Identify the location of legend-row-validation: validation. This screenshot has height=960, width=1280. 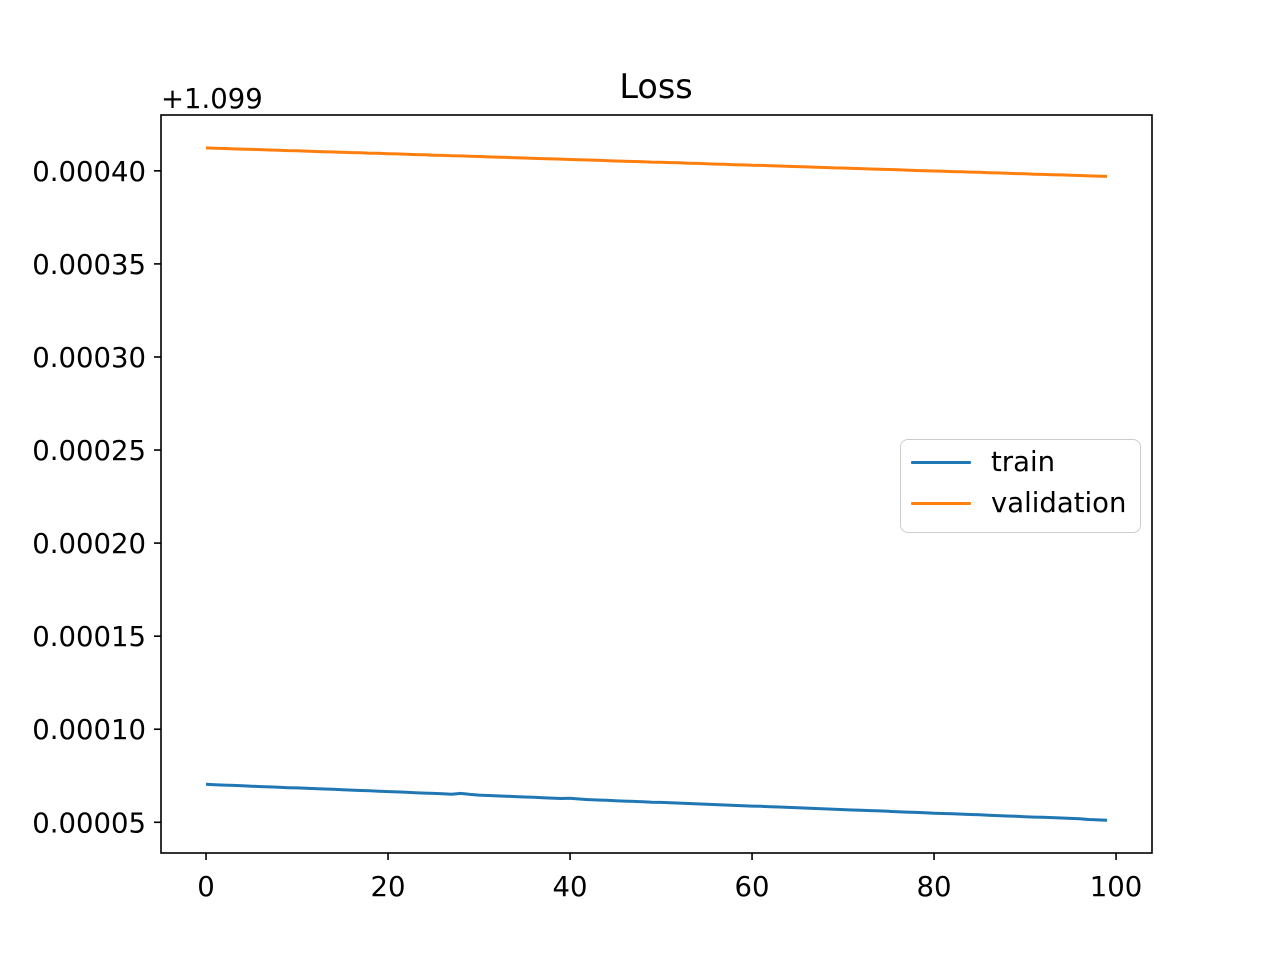
(1025, 503).